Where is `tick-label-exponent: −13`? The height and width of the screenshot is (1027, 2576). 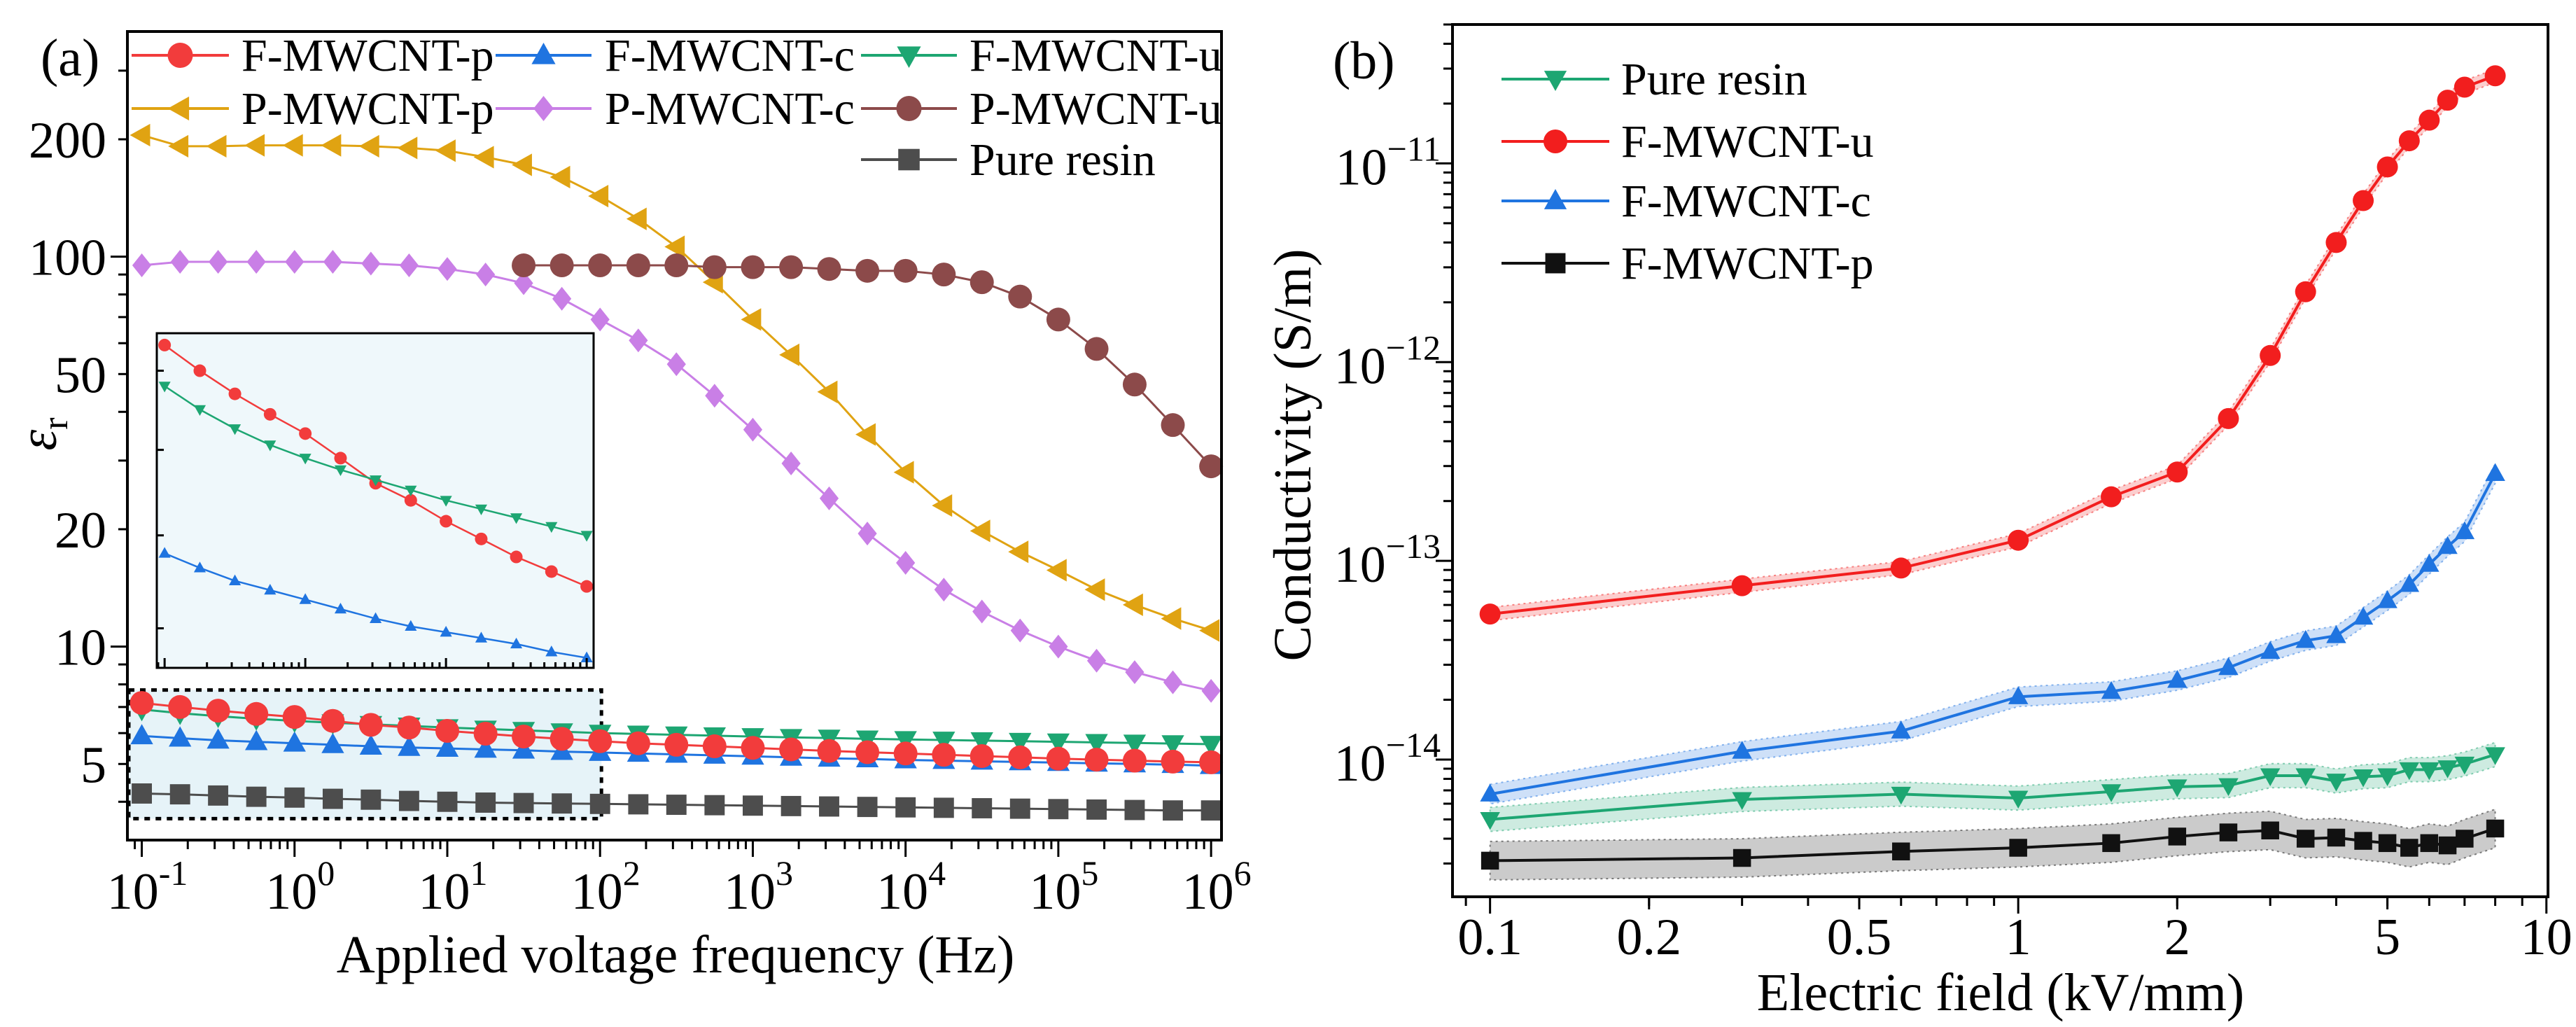 tick-label-exponent: −13 is located at coordinates (1413, 546).